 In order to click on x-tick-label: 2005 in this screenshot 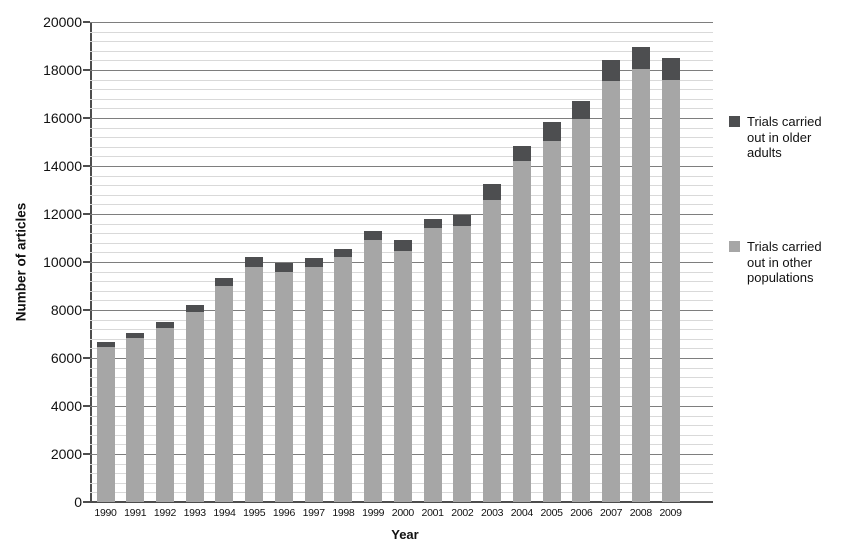, I will do `click(551, 513)`.